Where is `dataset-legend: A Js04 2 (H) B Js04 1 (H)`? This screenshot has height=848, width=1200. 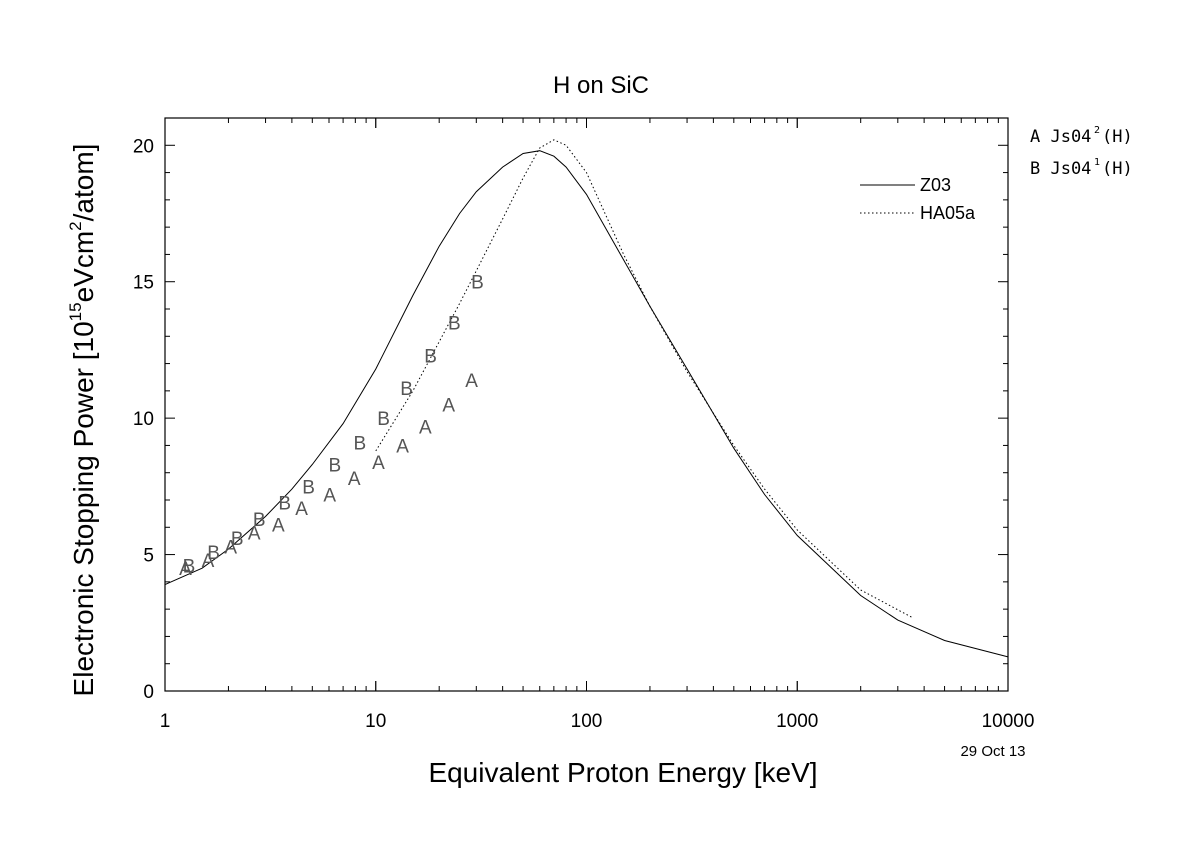 dataset-legend: A Js04 2 (H) B Js04 1 (H) is located at coordinates (1081, 152).